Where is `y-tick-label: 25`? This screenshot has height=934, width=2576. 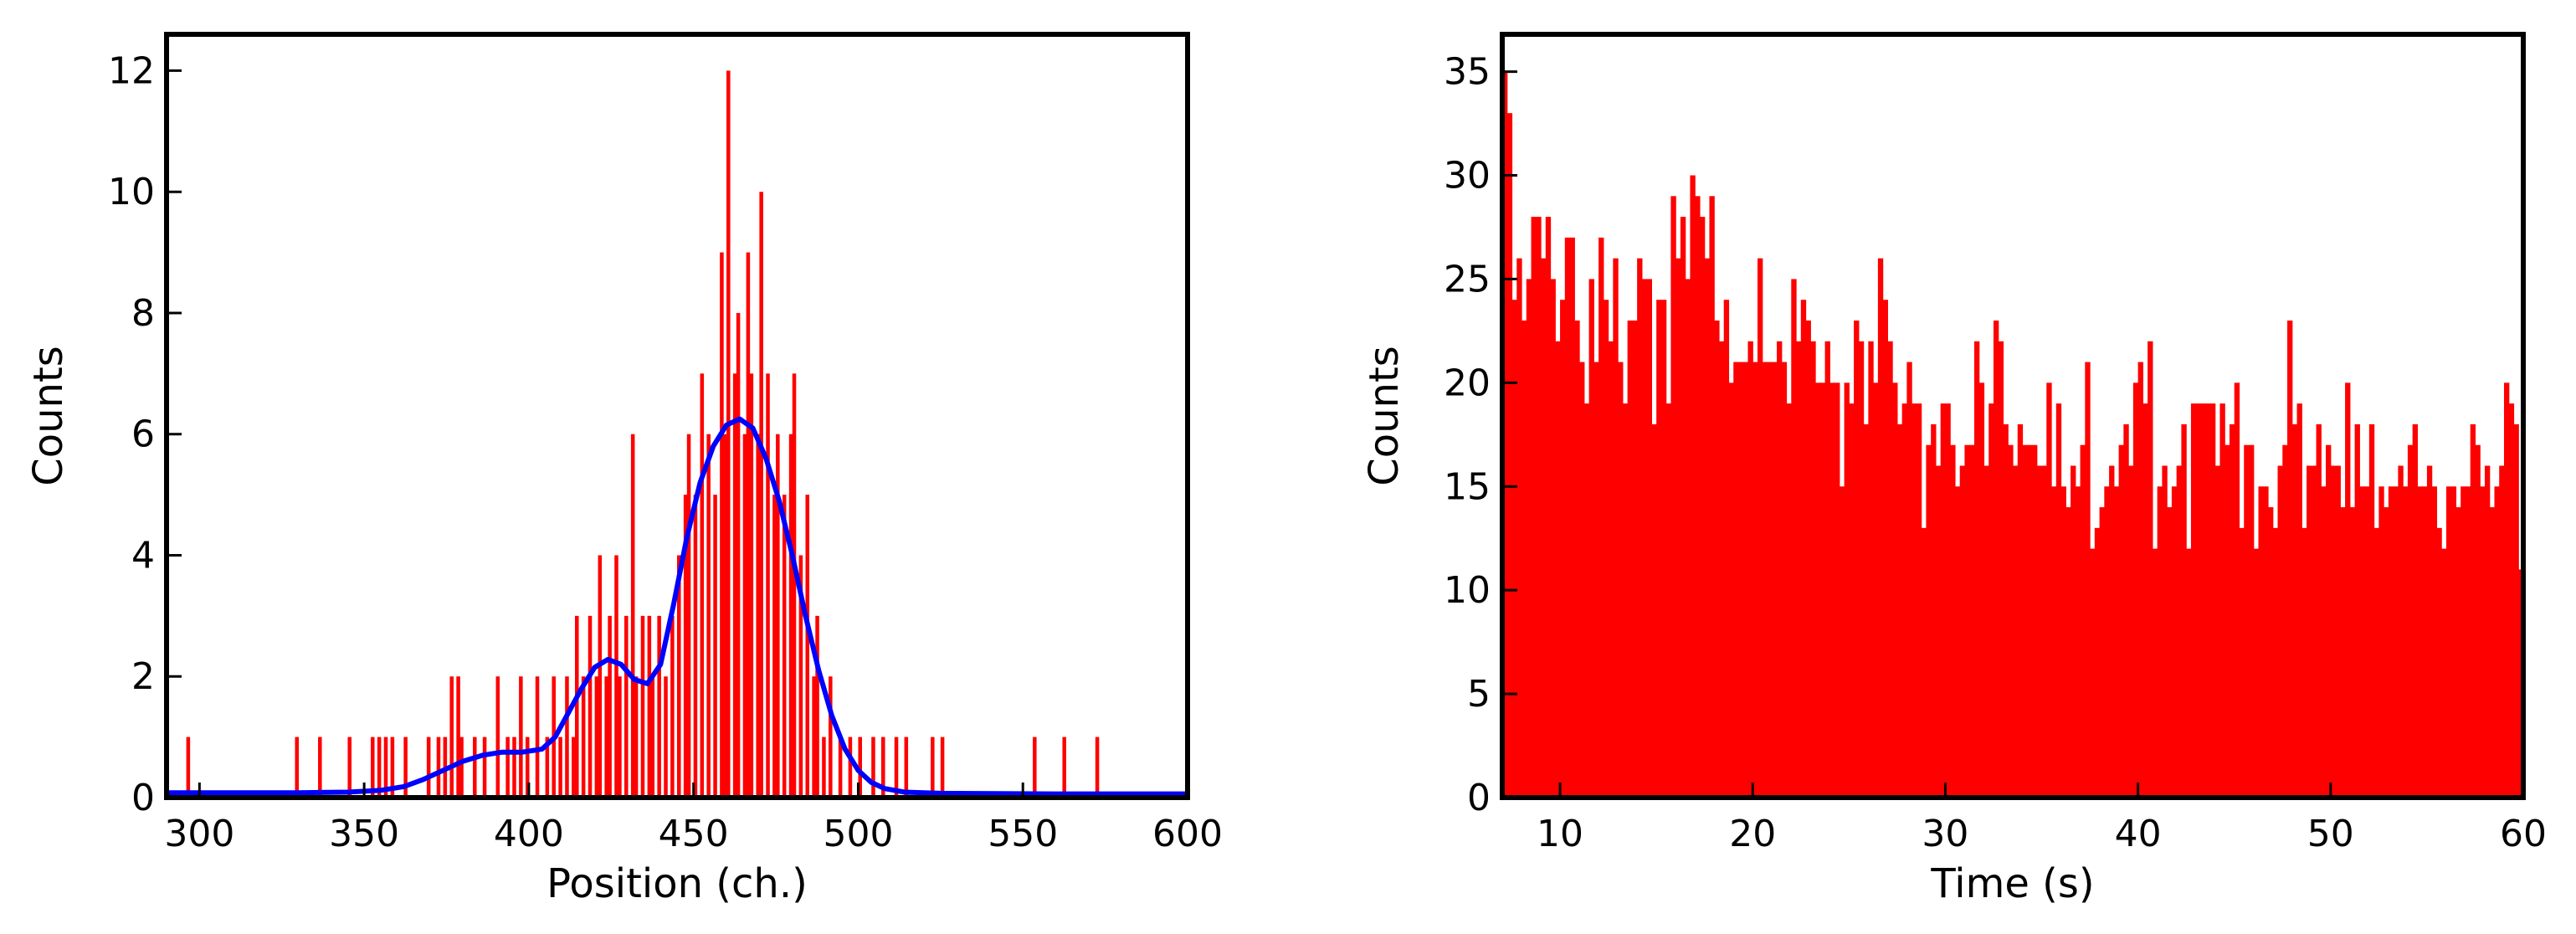
y-tick-label: 25 is located at coordinates (1467, 279).